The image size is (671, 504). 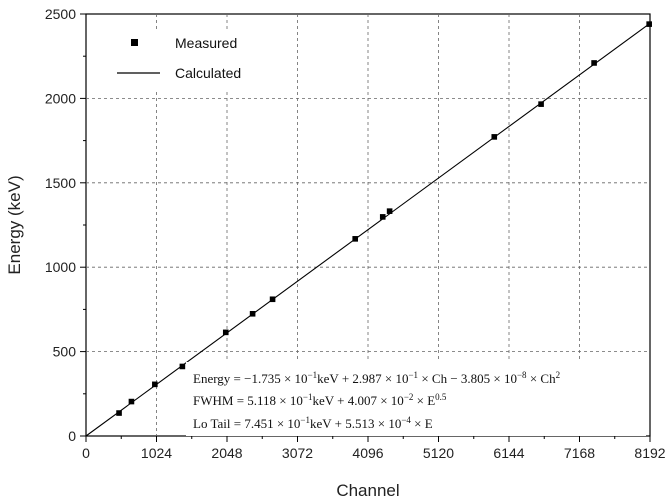 I want to click on x-tick-label: 0, so click(x=86, y=453).